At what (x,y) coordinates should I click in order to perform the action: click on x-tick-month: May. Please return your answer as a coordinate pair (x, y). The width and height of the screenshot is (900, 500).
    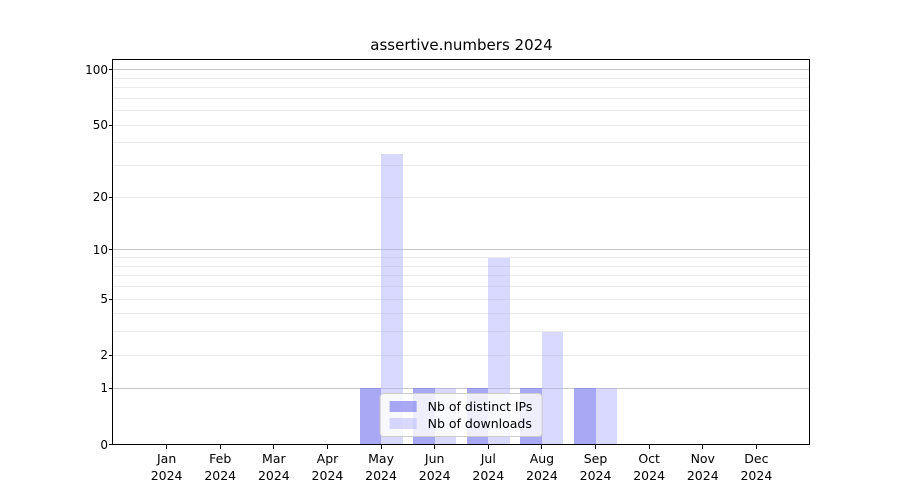
    Looking at the image, I should click on (381, 458).